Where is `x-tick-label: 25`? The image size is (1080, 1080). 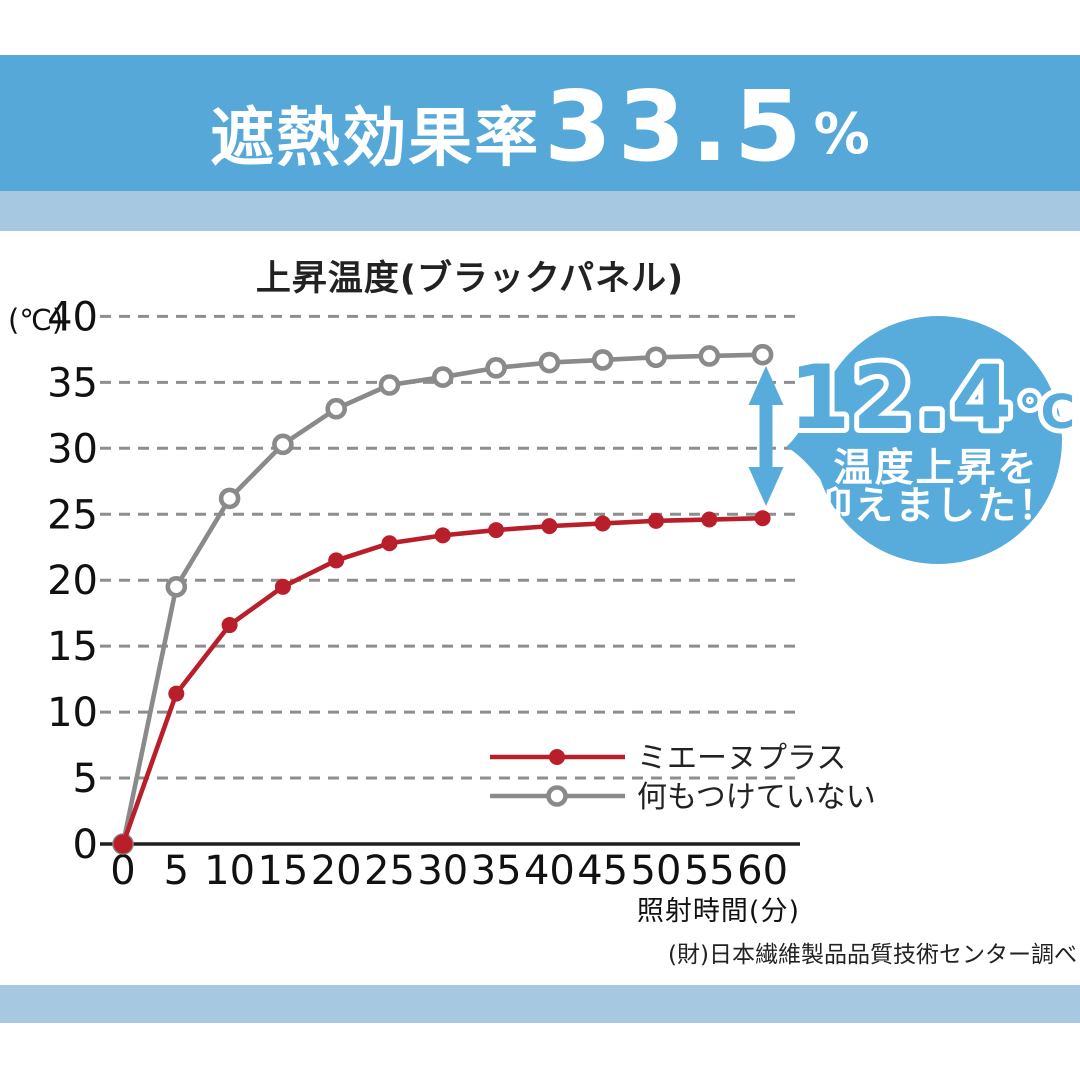 x-tick-label: 25 is located at coordinates (389, 871).